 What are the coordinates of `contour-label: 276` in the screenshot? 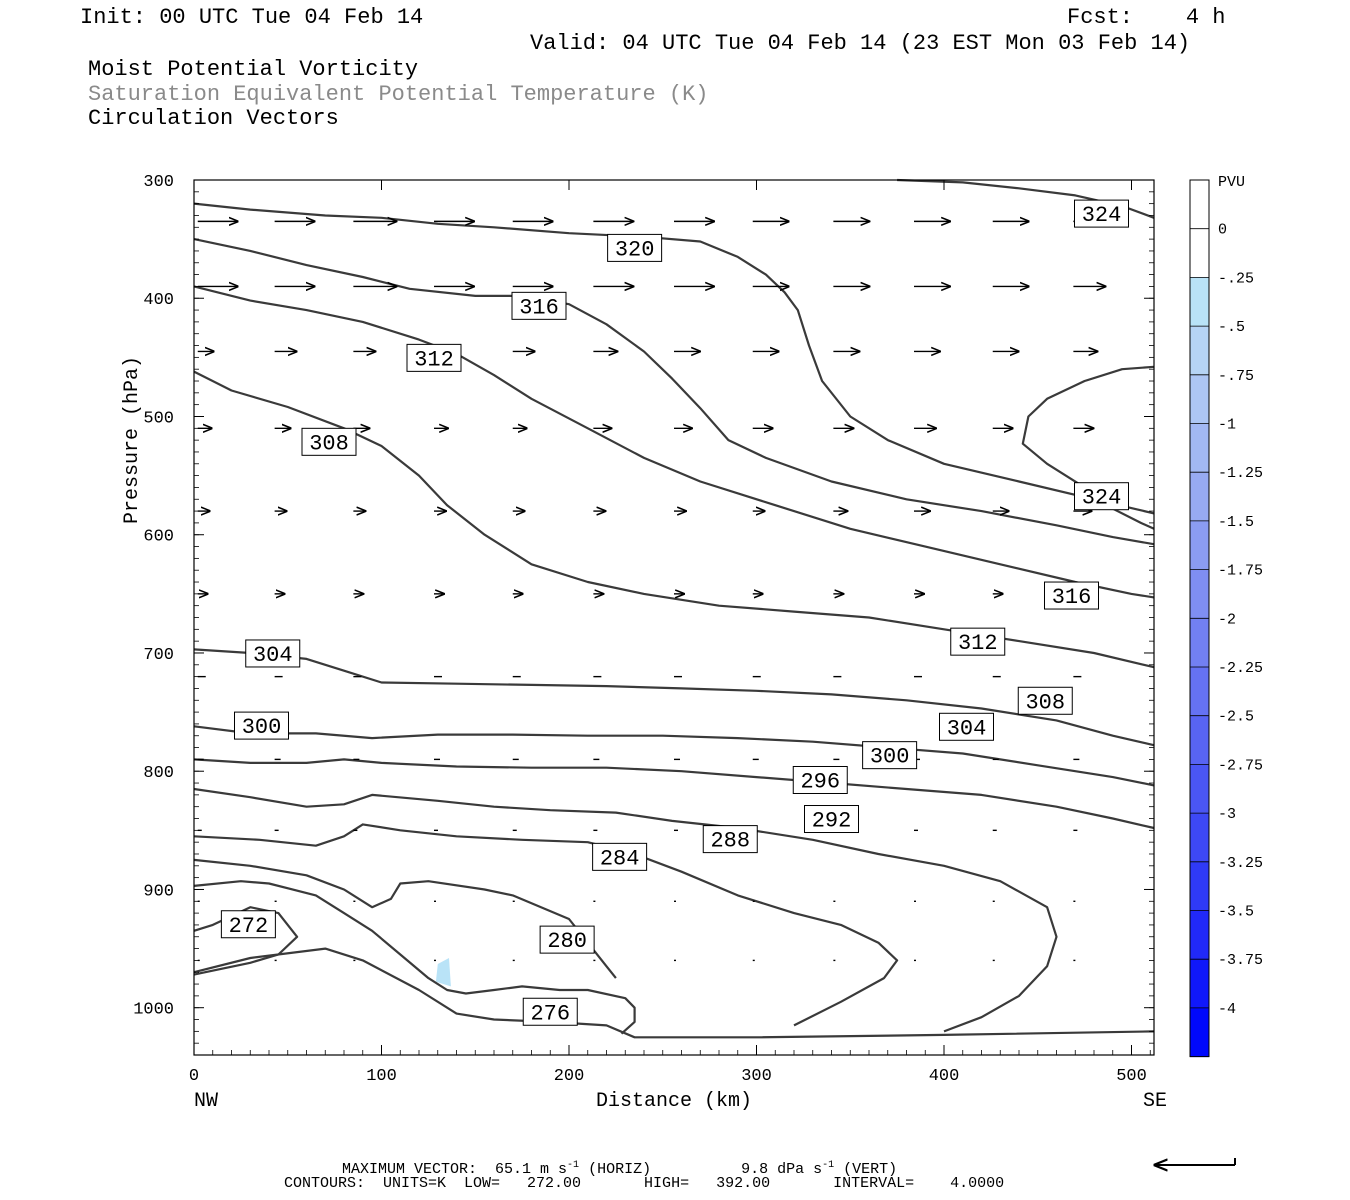 It's located at (550, 1013).